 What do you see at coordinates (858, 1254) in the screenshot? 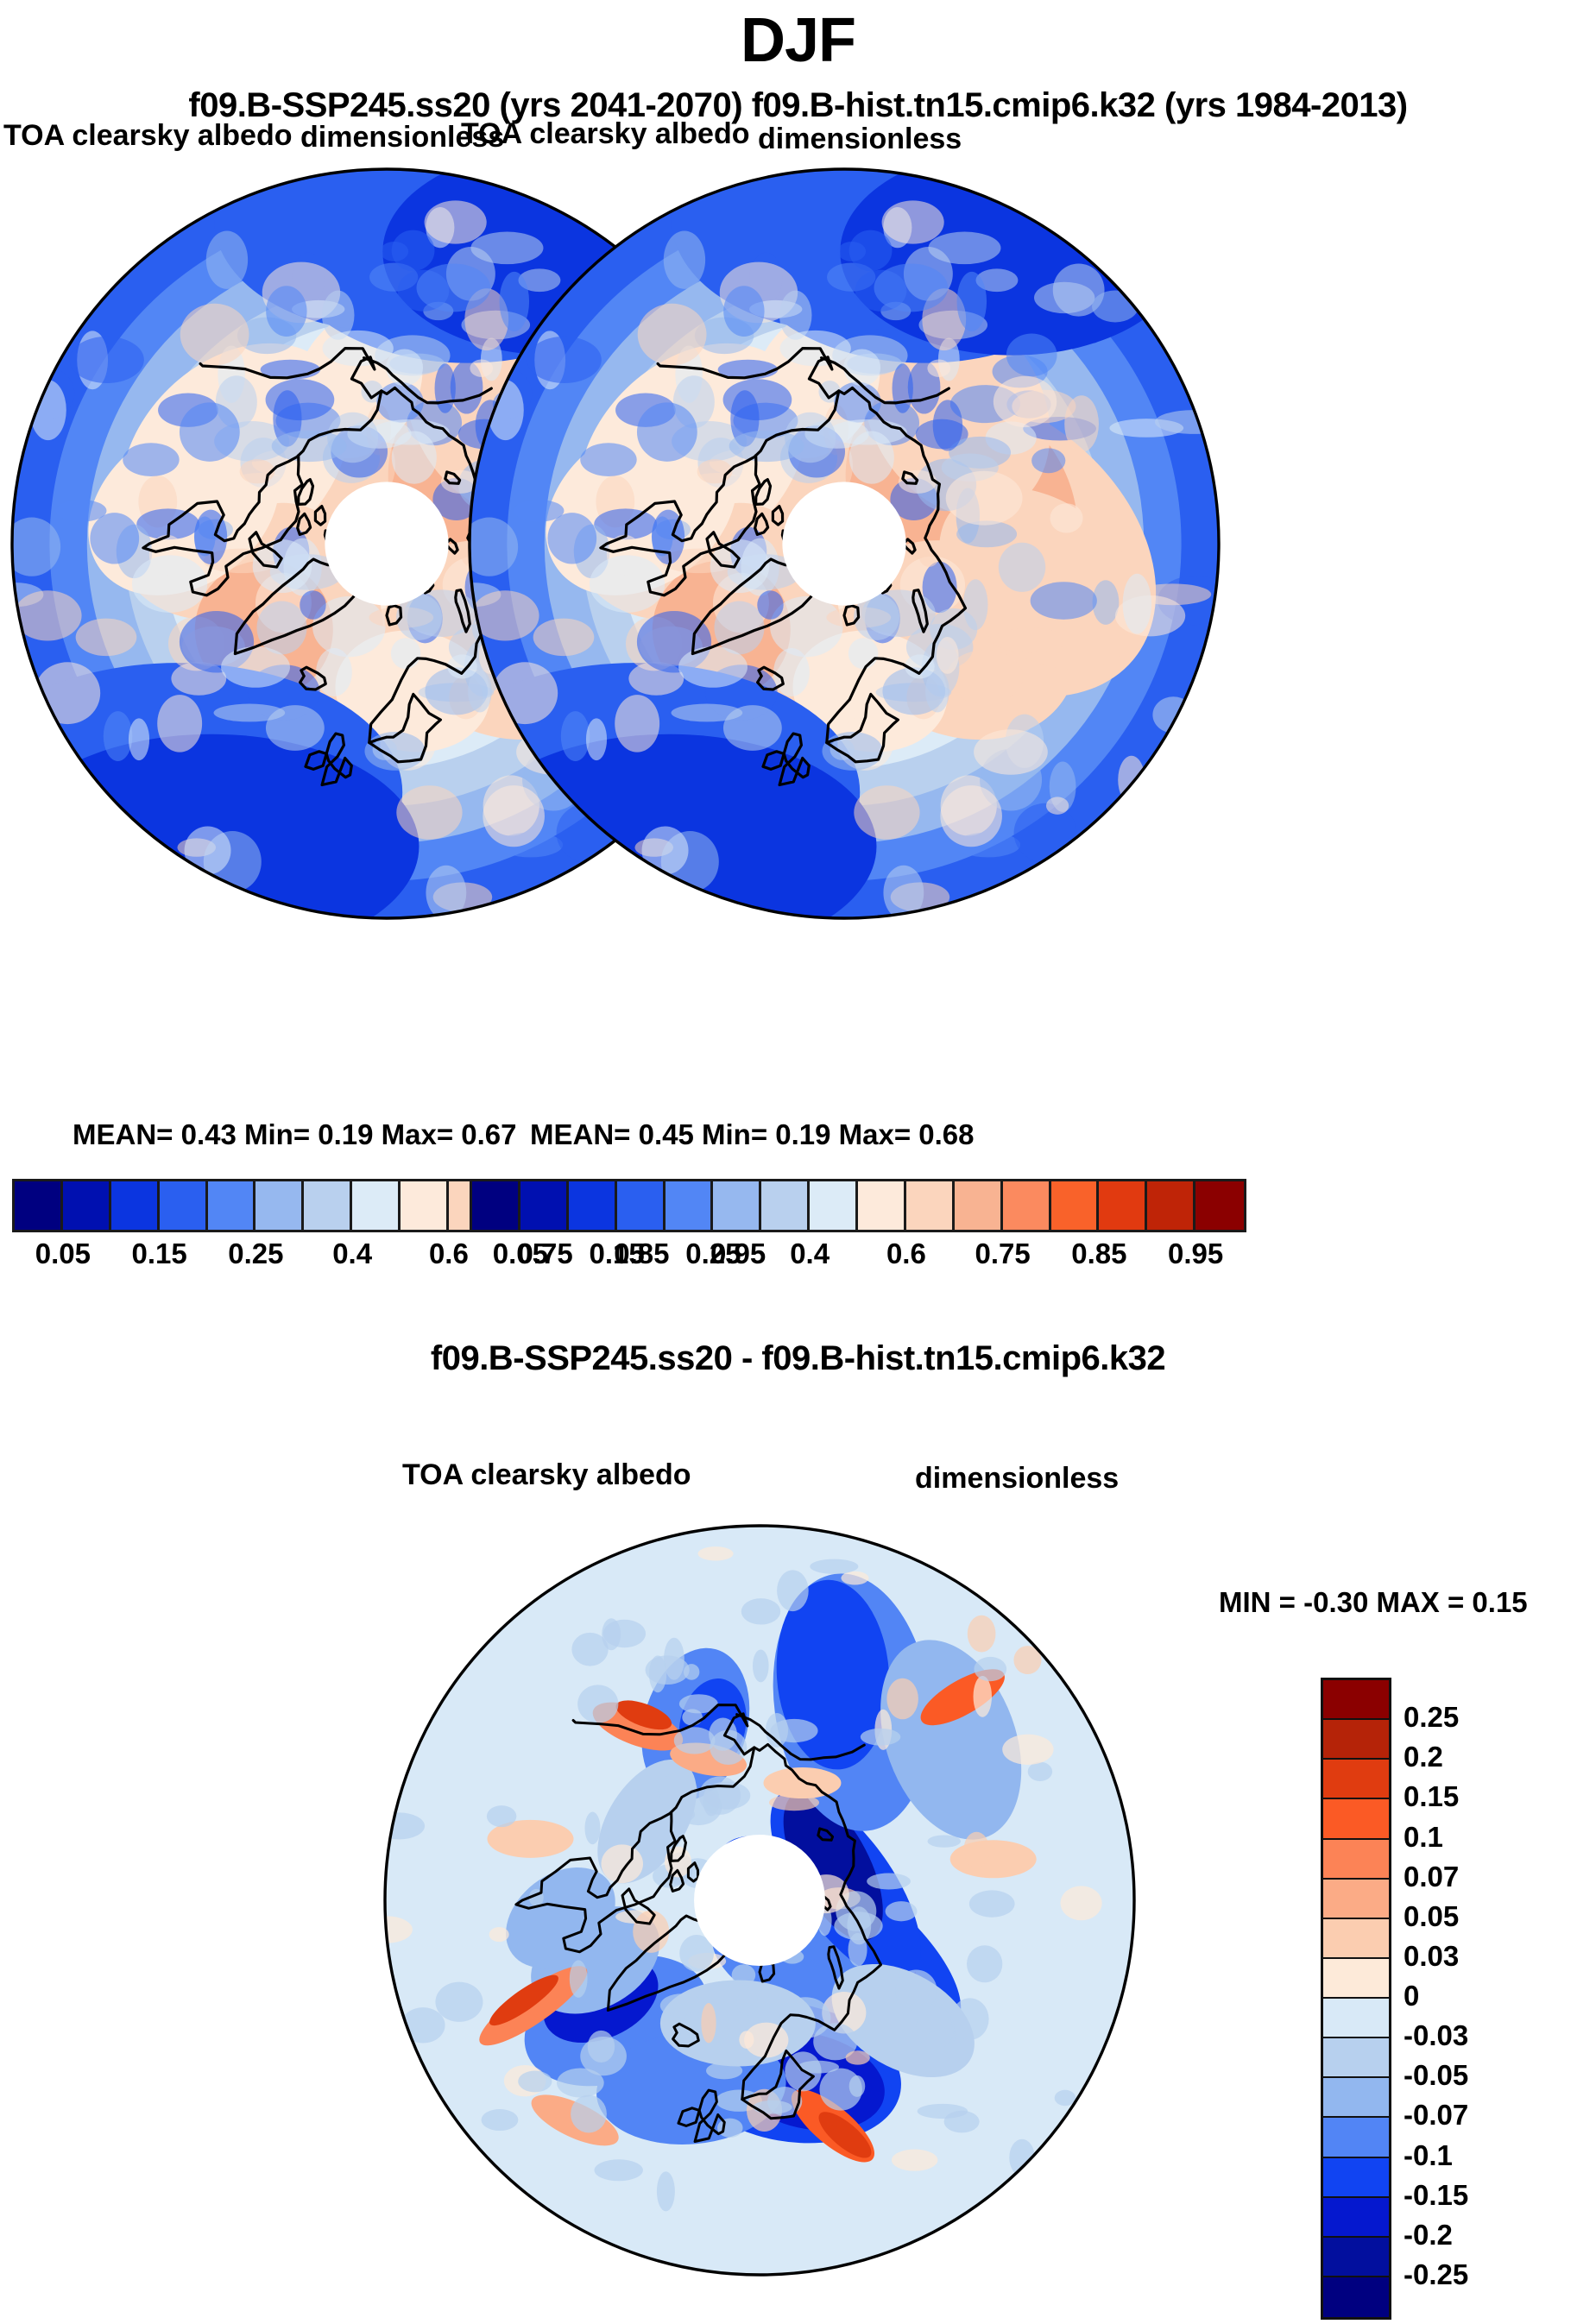
I see `colorbar-right-ticks: 0.05 0.15 0.25 0.4 0.6 0.75 0.85 0.95` at bounding box center [858, 1254].